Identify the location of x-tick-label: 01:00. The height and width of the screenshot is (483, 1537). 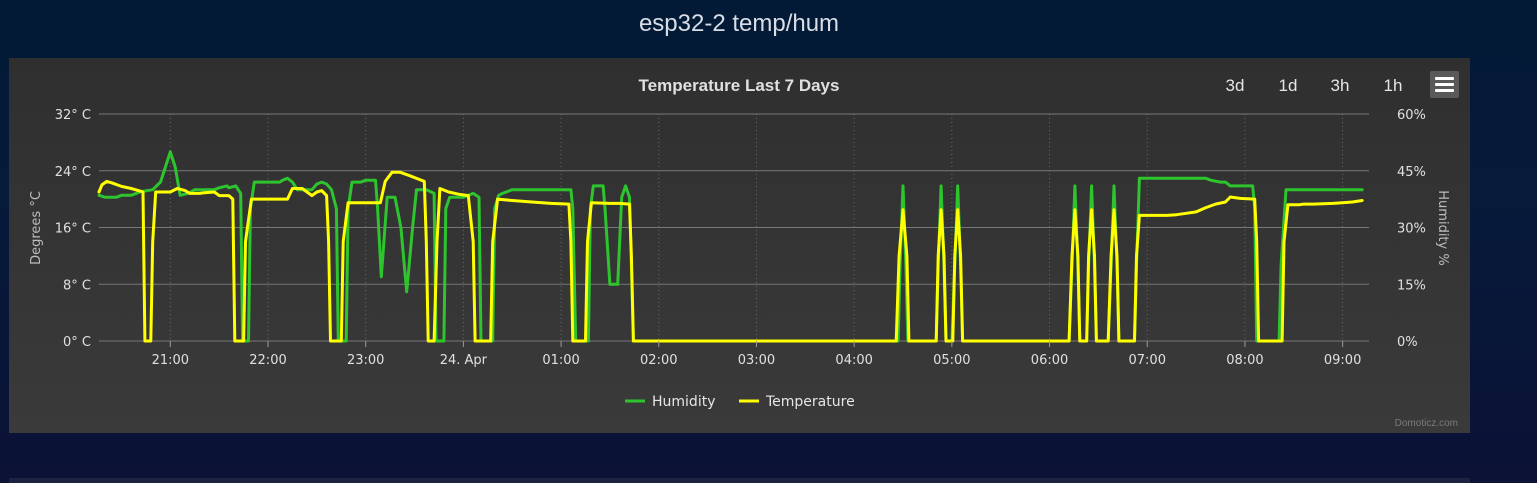
(560, 360).